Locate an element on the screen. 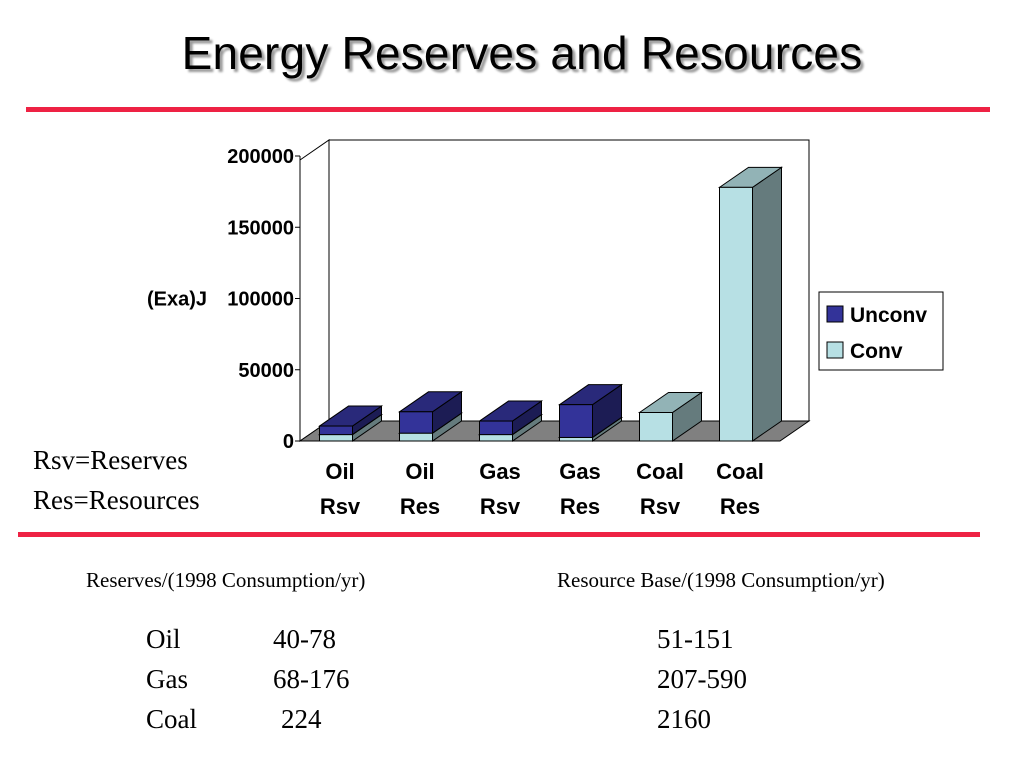 Image resolution: width=1024 pixels, height=768 pixels. y-axis-label: (Exa)J is located at coordinates (177, 300).